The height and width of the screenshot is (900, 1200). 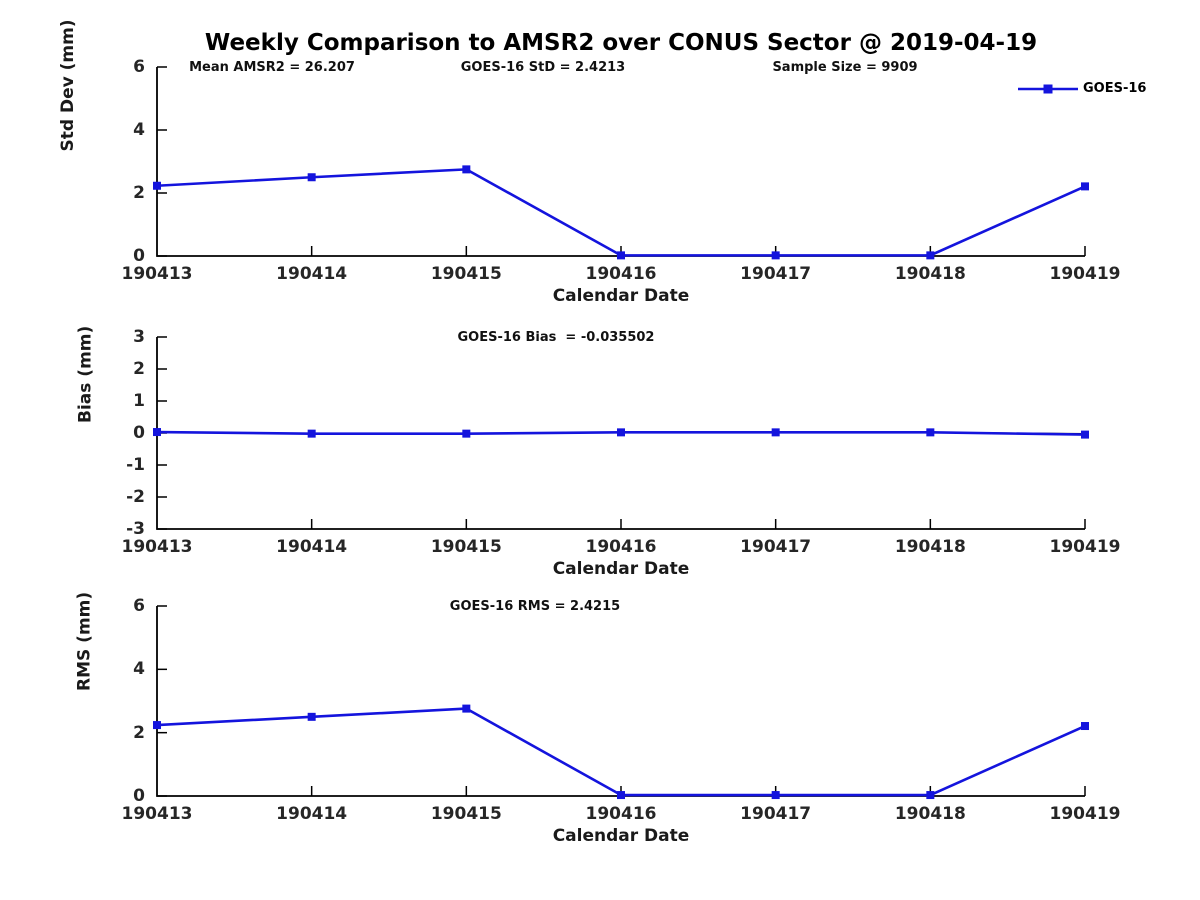 I want to click on y-tick-label: 3, so click(x=139, y=337).